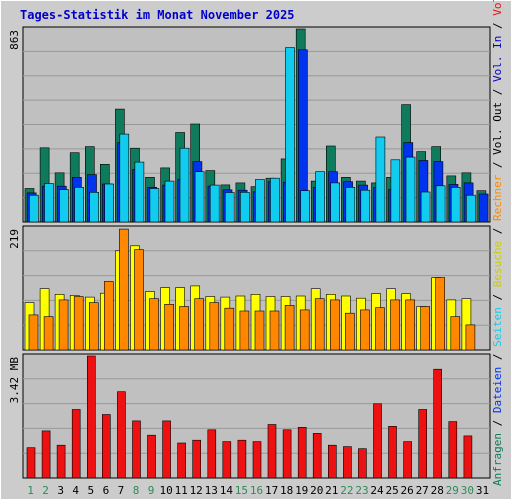 This screenshot has height=504, width=512. What do you see at coordinates (497, 459) in the screenshot?
I see `legend-label-part: Anfragen` at bounding box center [497, 459].